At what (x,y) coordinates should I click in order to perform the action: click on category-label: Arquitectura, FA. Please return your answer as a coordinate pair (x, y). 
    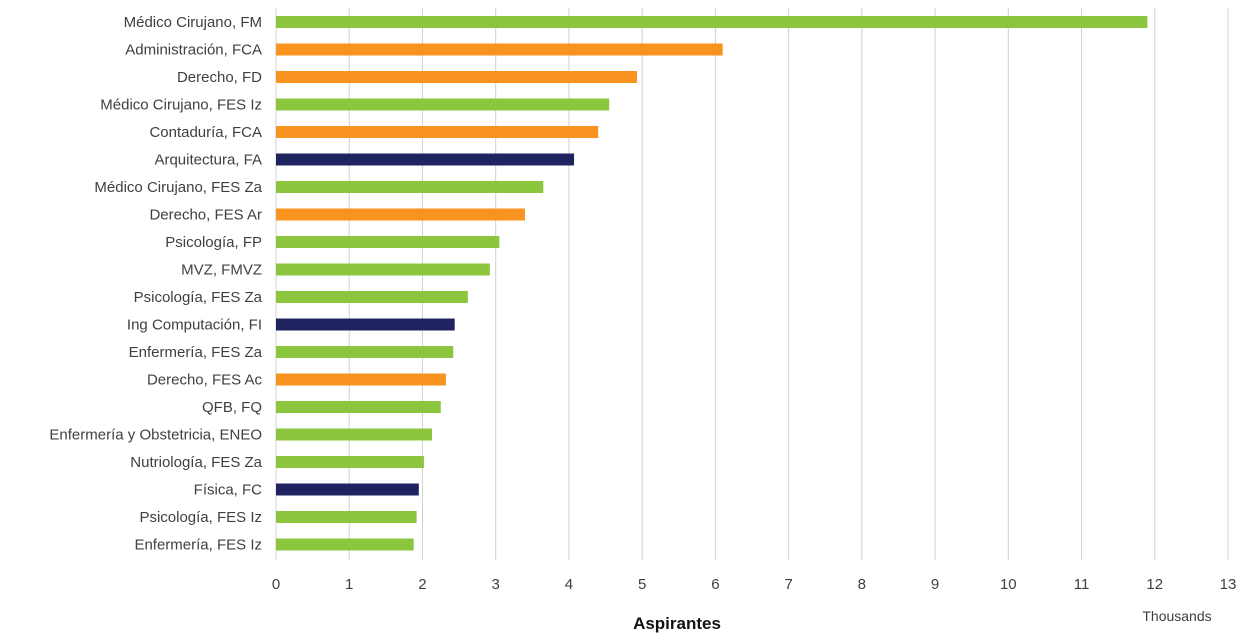
    Looking at the image, I should click on (208, 160).